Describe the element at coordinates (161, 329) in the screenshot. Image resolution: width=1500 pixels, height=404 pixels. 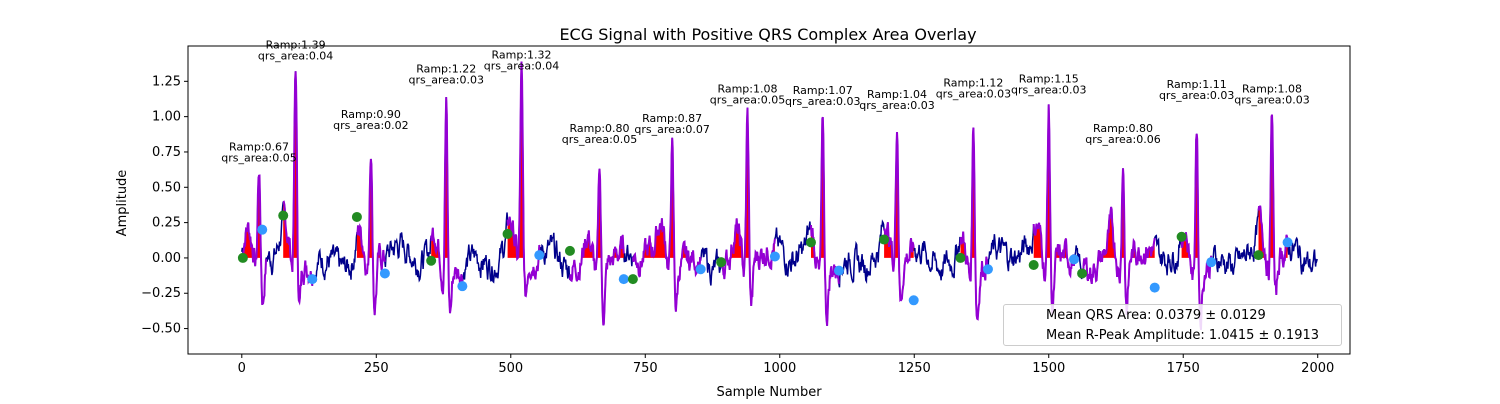
I see `y-tick-label: −0.50` at that location.